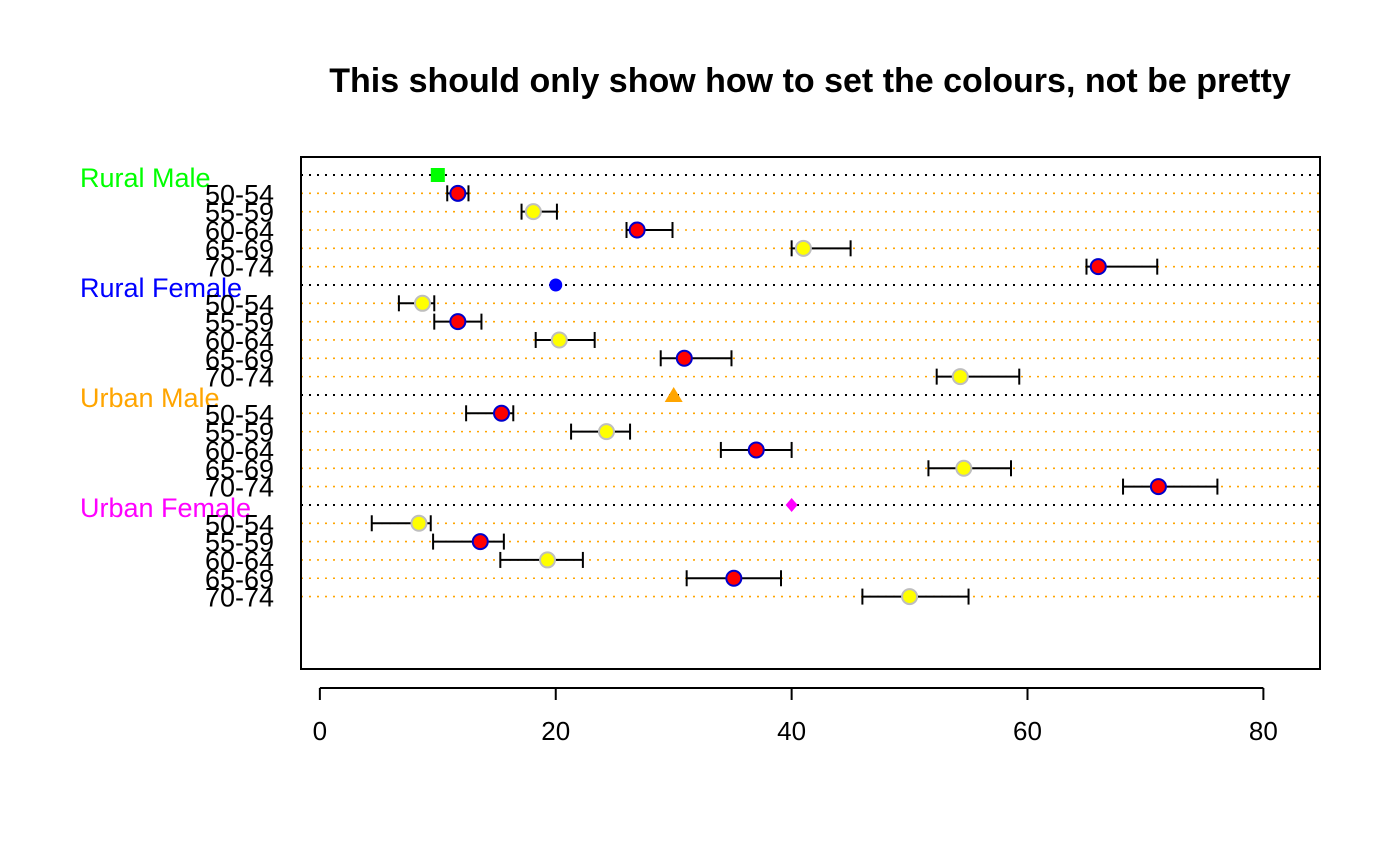 The height and width of the screenshot is (866, 1400). What do you see at coordinates (145, 178) in the screenshot?
I see `group-label: Rural Male` at bounding box center [145, 178].